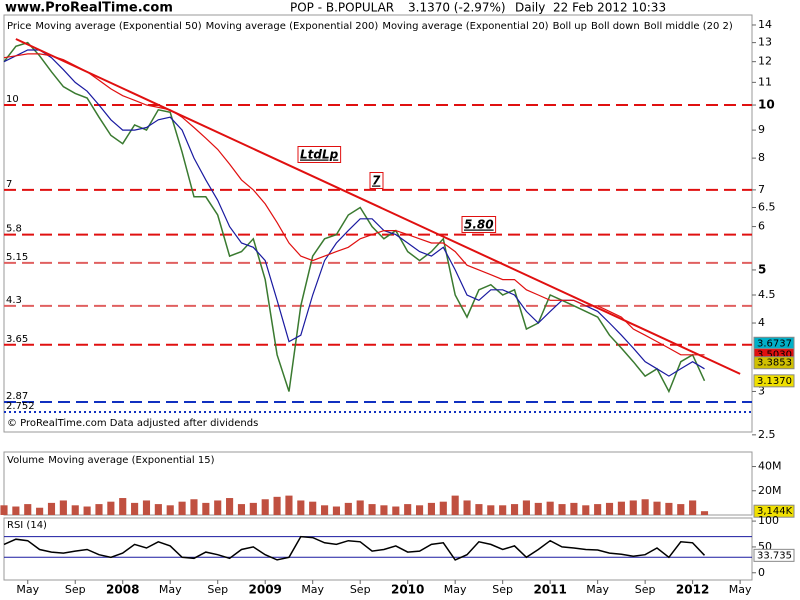  Describe the element at coordinates (615, 26) in the screenshot. I see `legend-entry: Boll down` at that location.